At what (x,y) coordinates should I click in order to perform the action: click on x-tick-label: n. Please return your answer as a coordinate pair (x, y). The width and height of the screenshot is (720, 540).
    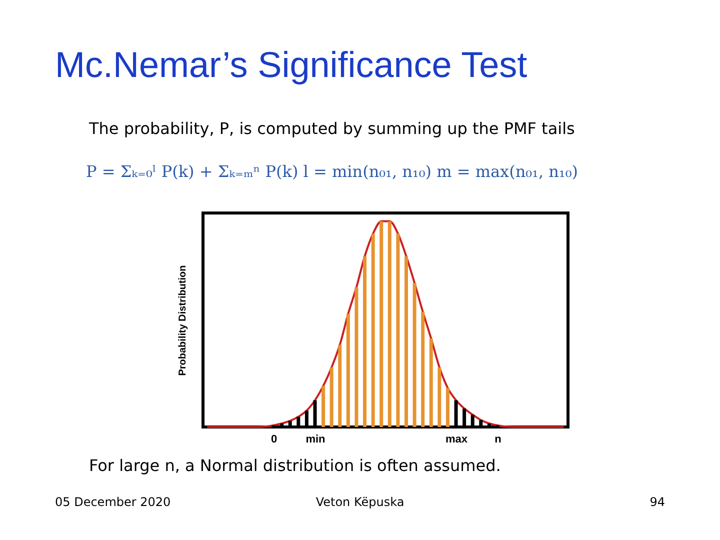
    Looking at the image, I should click on (498, 440).